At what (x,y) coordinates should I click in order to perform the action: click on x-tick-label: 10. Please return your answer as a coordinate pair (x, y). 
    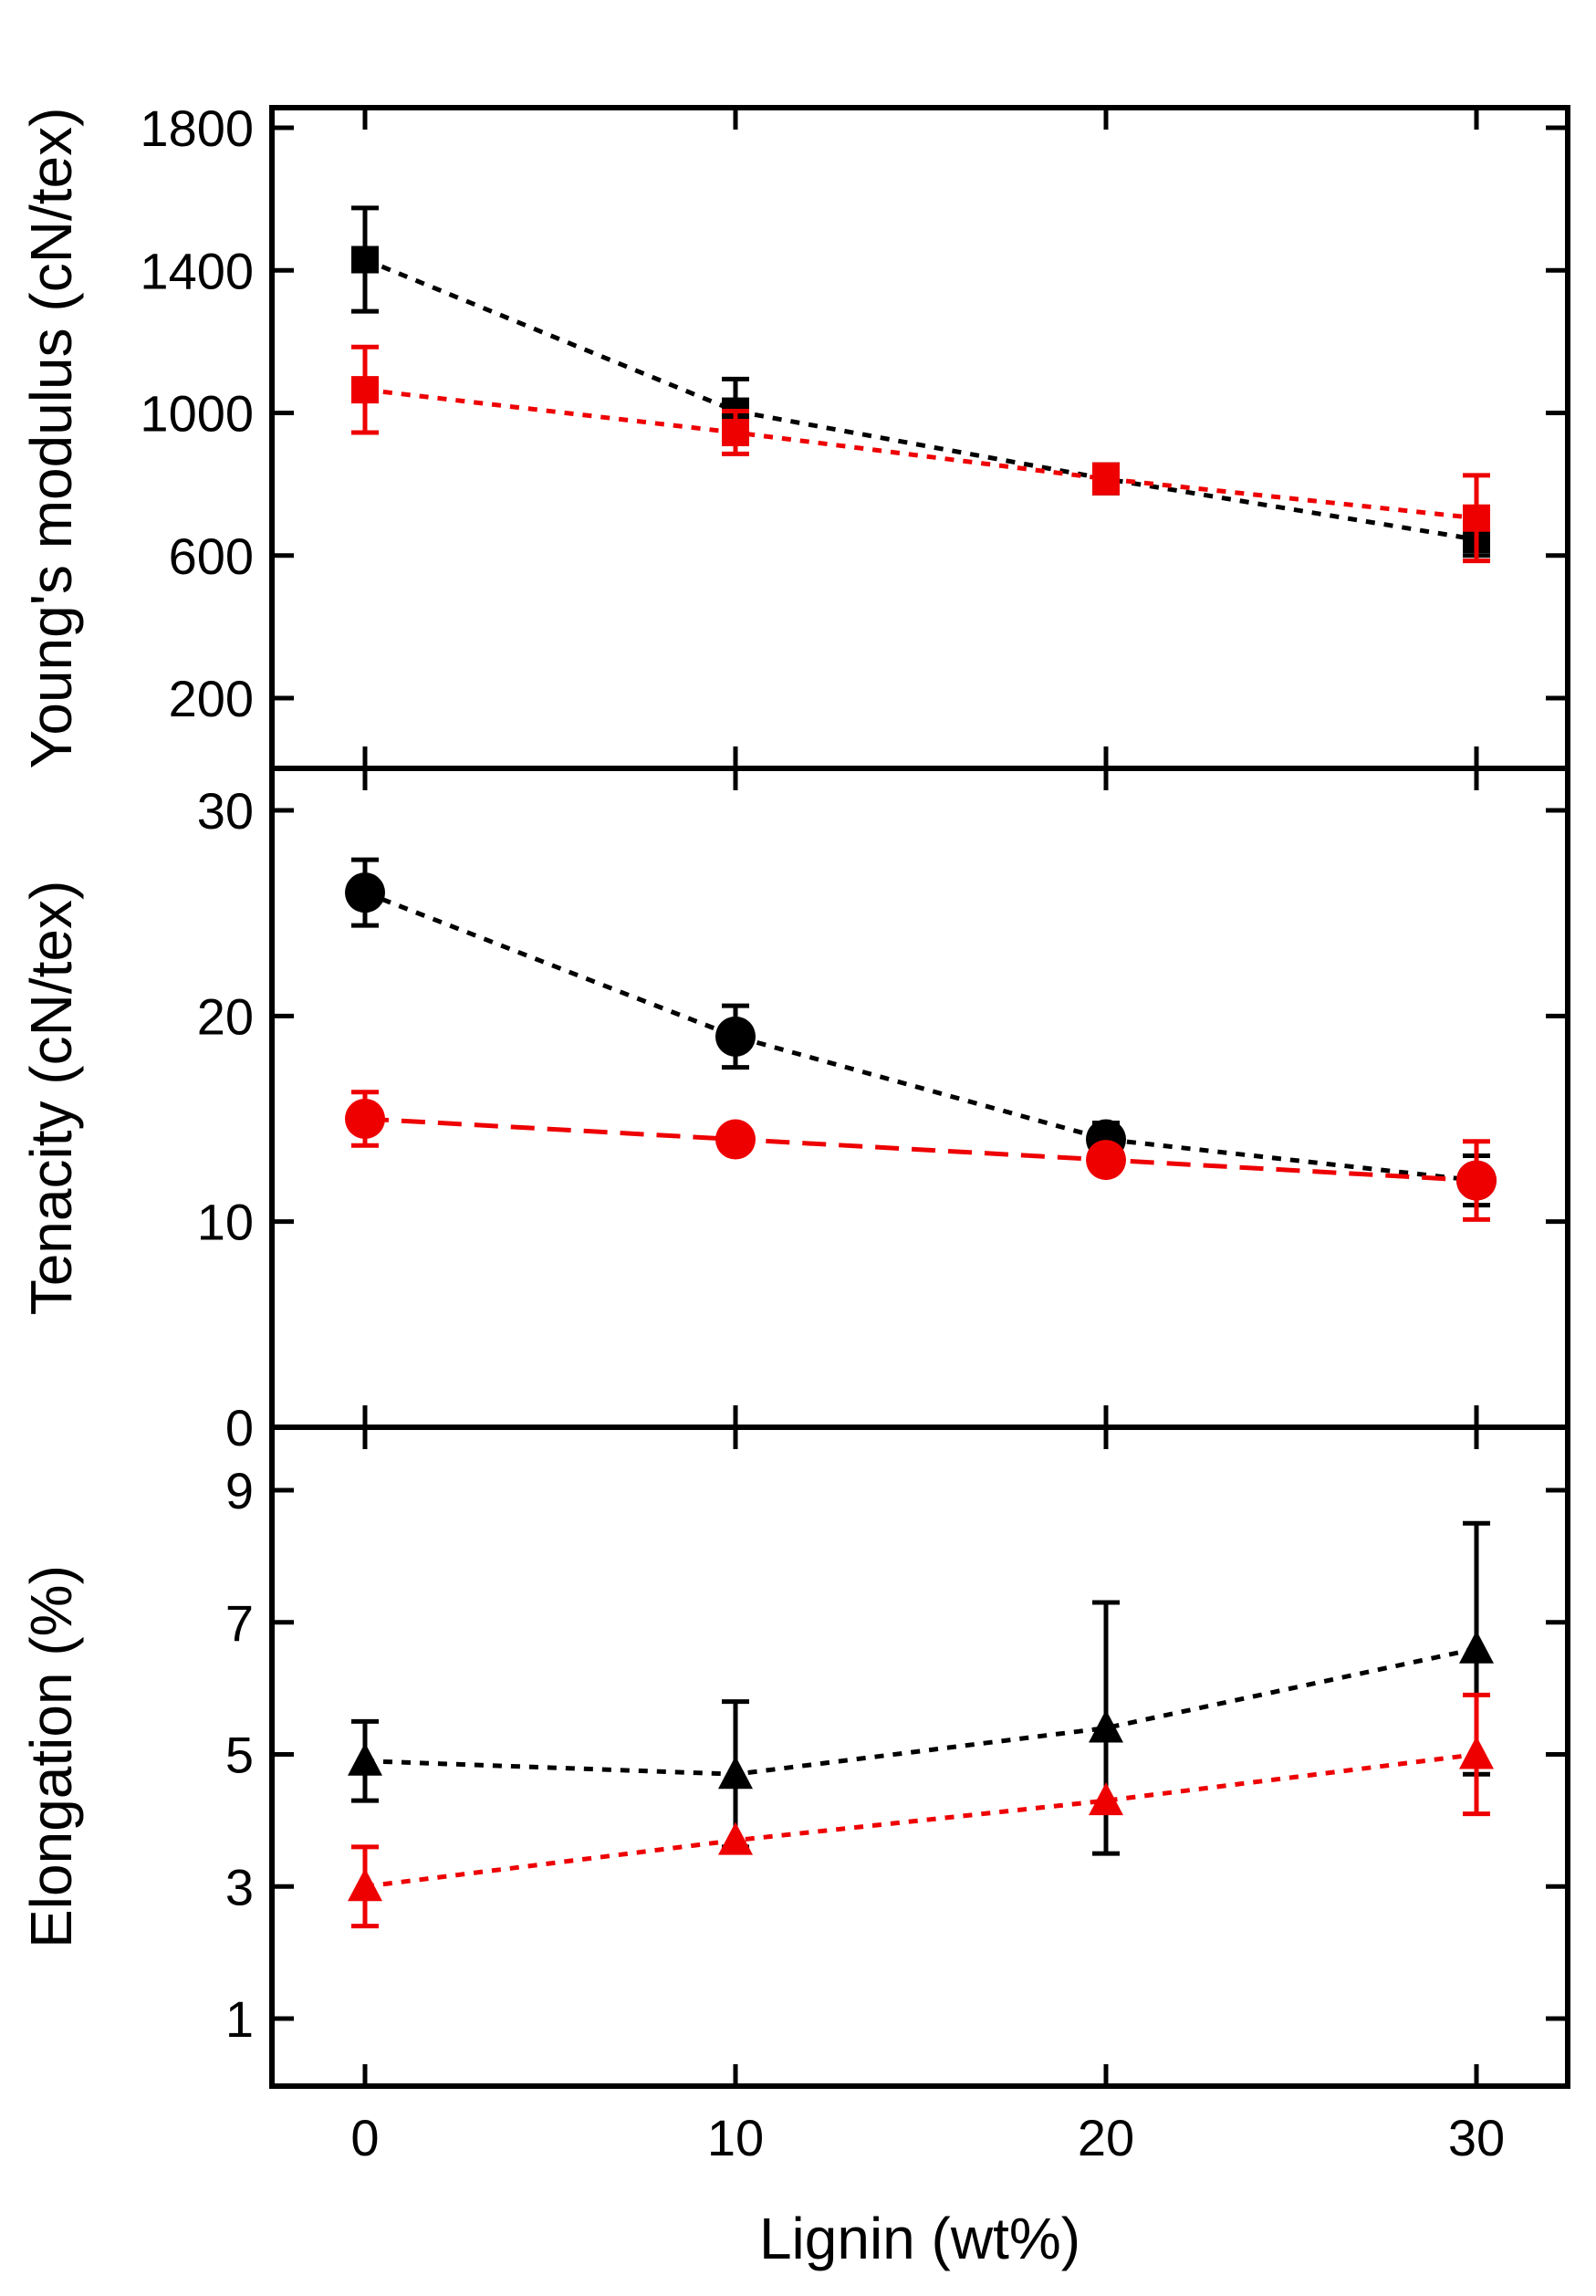
    Looking at the image, I should click on (736, 2137).